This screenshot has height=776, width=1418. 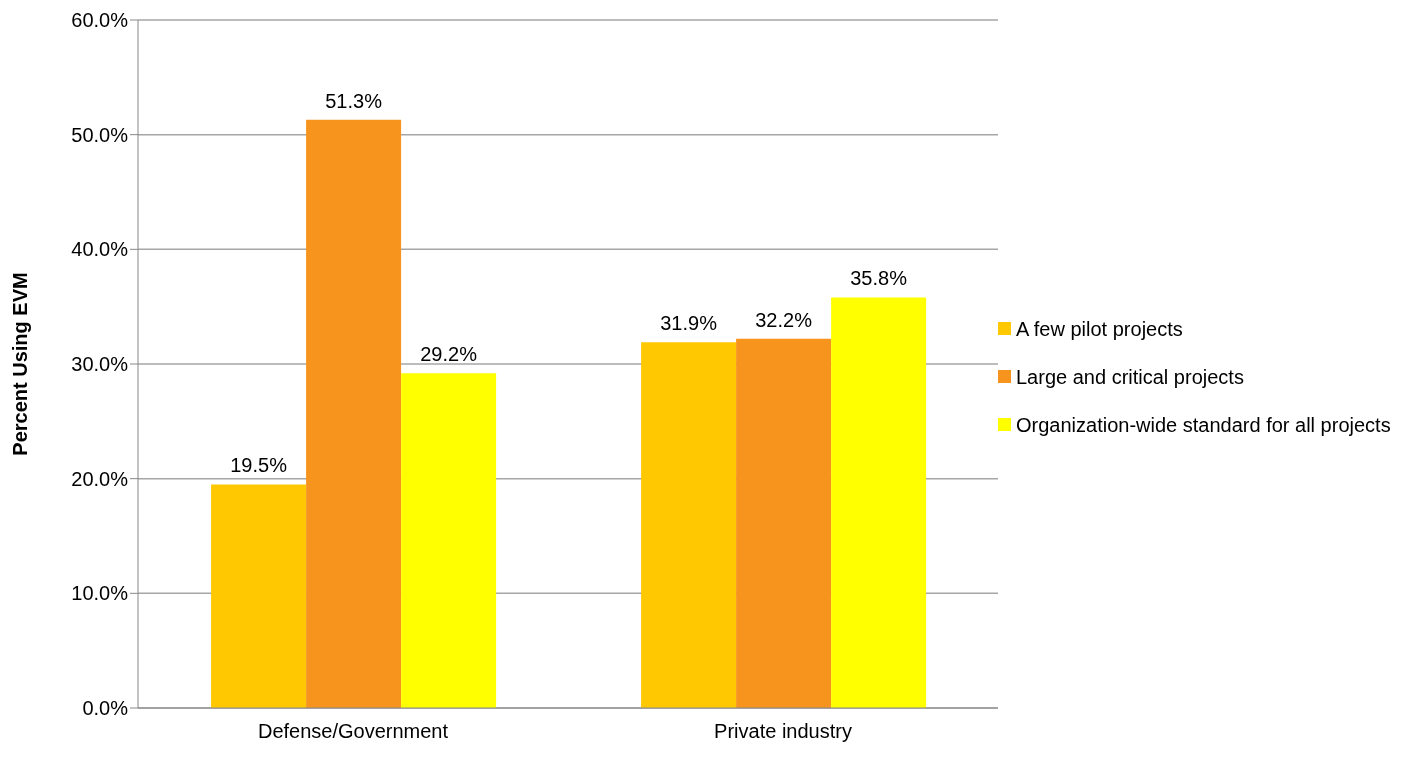 What do you see at coordinates (259, 465) in the screenshot?
I see `data-label: 19.5%` at bounding box center [259, 465].